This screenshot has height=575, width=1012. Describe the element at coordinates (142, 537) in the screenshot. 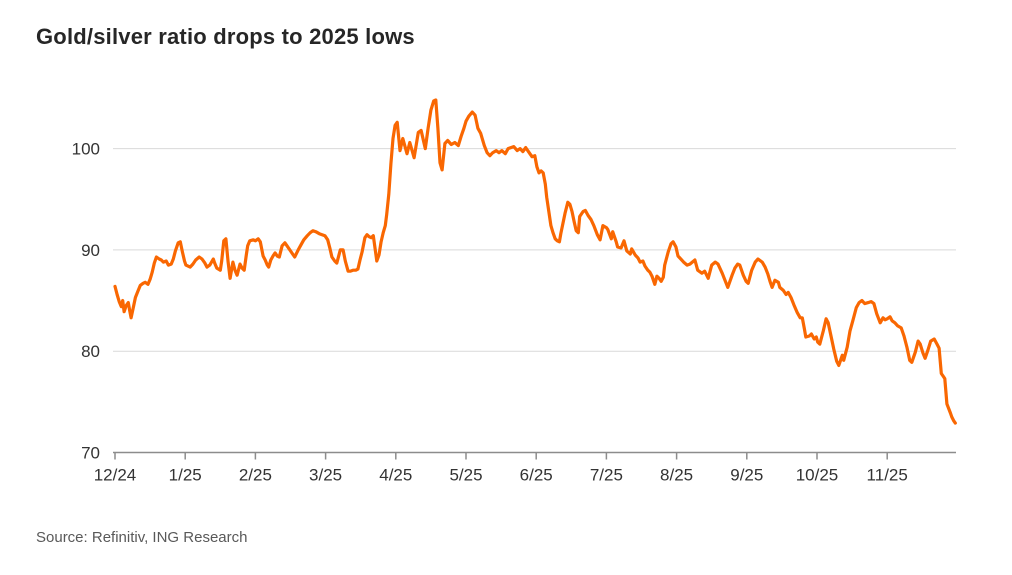

I see `source-text: Source: Refinitiv, ING Research` at that location.